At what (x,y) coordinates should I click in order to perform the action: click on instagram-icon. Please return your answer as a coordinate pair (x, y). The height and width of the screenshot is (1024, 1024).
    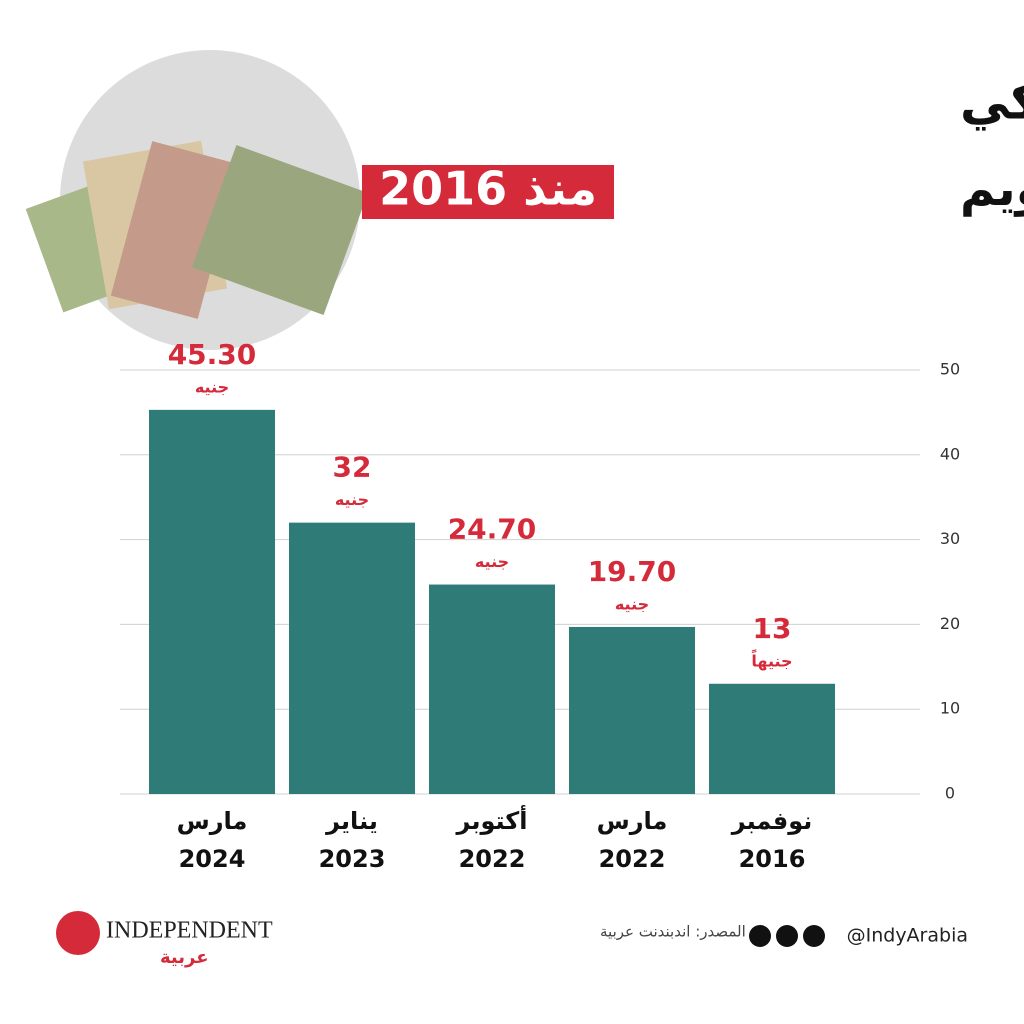
    Looking at the image, I should click on (814, 936).